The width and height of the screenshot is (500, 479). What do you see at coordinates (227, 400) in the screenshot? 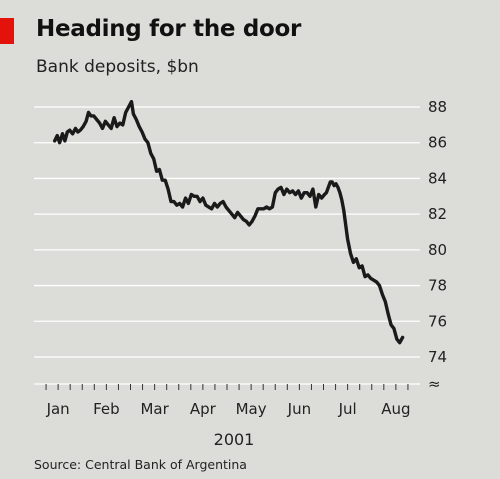
I see `x-axis: Jan Feb Mar Apr May Jun Jul Aug` at bounding box center [227, 400].